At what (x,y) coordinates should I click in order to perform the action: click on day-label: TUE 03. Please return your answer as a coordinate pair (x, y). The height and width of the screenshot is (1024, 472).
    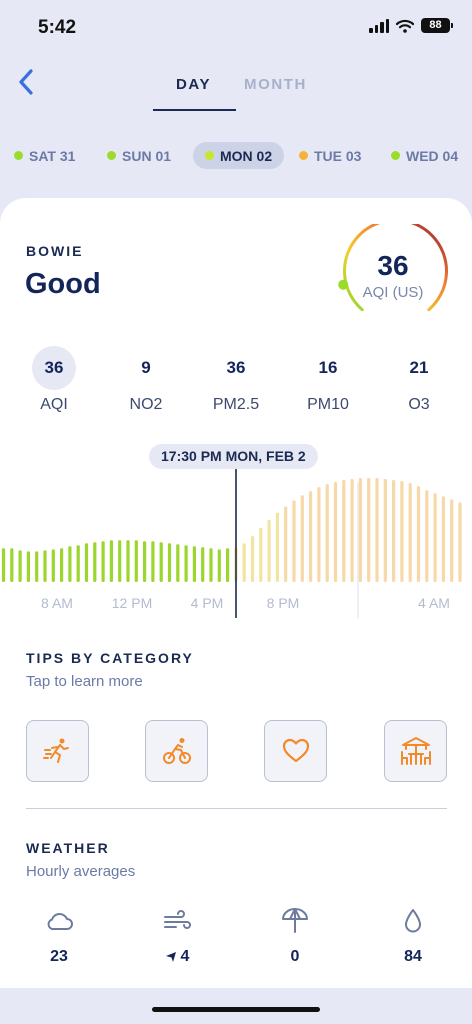
    Looking at the image, I should click on (338, 155).